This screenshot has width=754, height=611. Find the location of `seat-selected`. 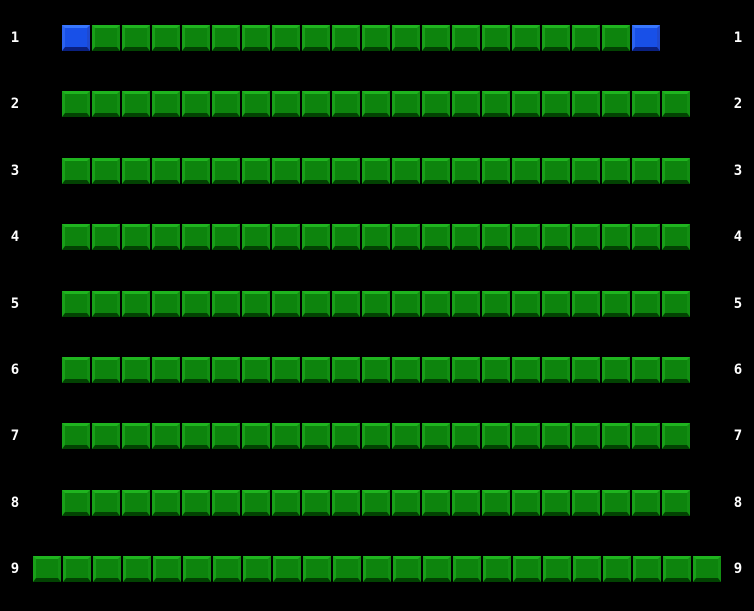

seat-selected is located at coordinates (646, 38).